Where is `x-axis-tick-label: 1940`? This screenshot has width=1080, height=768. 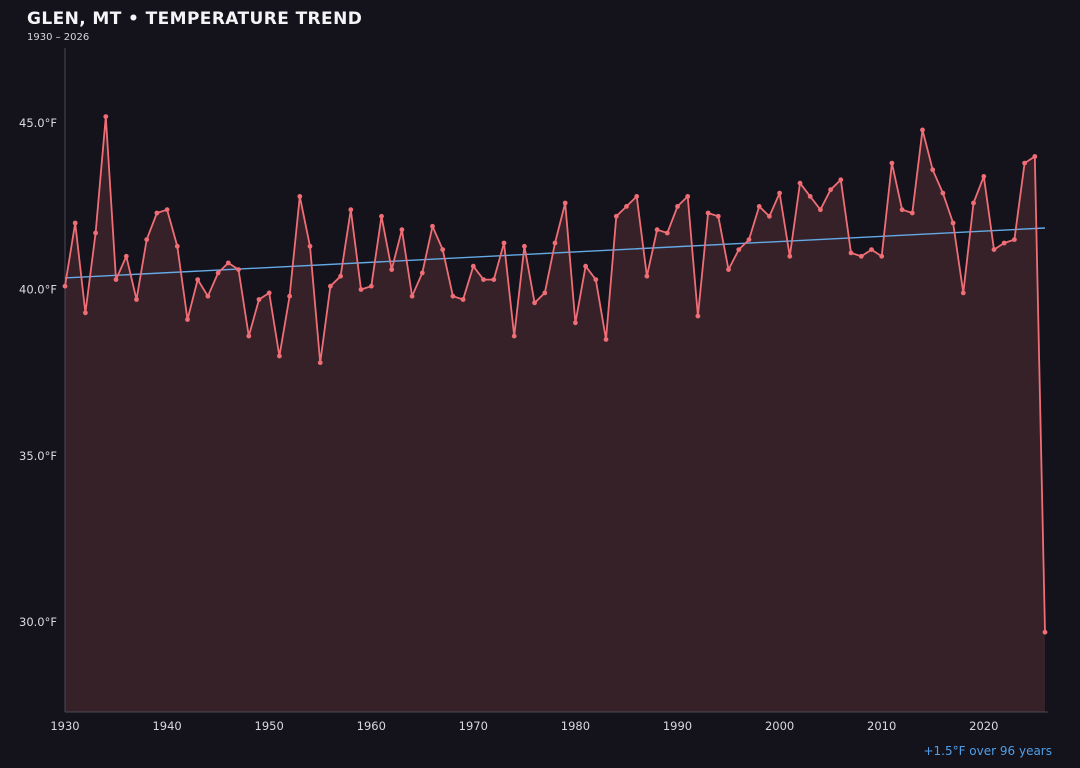 x-axis-tick-label: 1940 is located at coordinates (166, 726).